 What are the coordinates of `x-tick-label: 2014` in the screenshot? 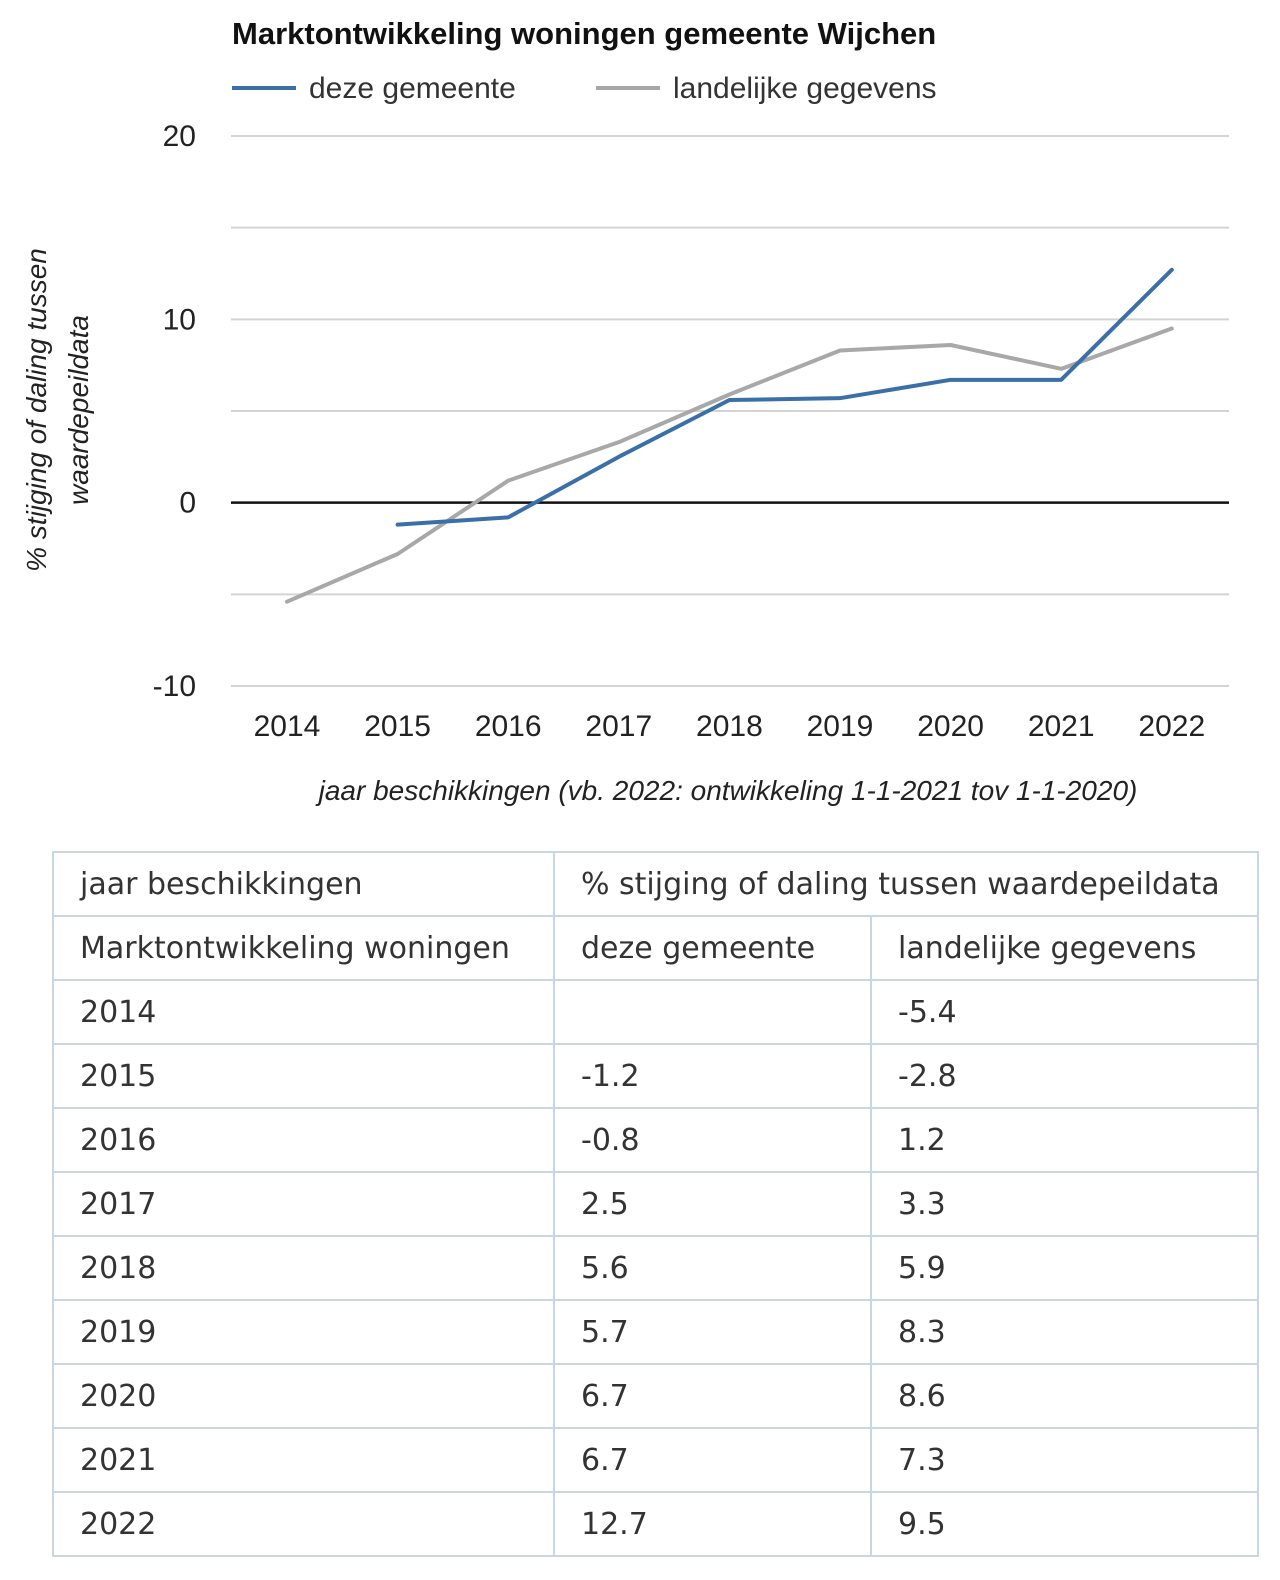 It's located at (287, 726).